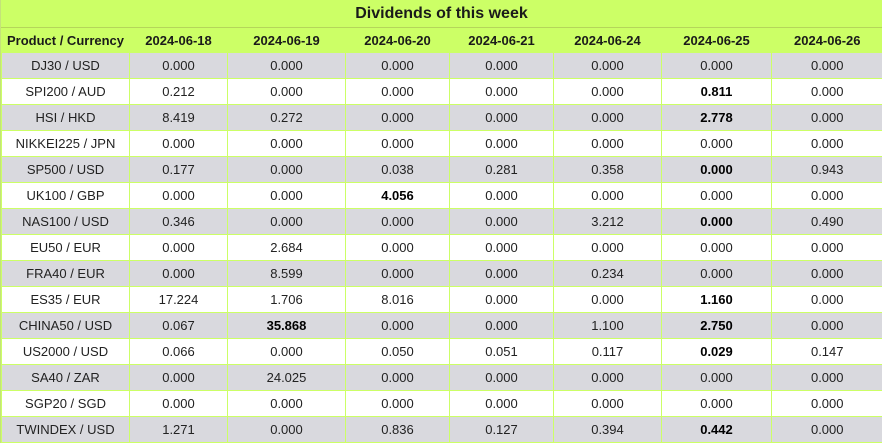 This screenshot has height=443, width=882. Describe the element at coordinates (286, 117) in the screenshot. I see `dividend-cell: 0.272` at that location.